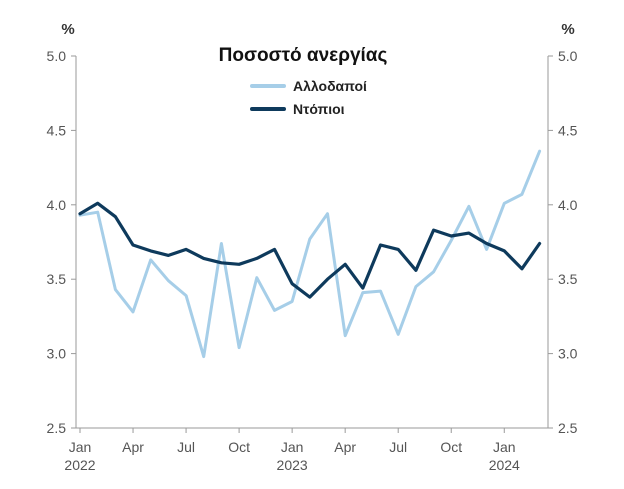 Image resolution: width=624 pixels, height=489 pixels. I want to click on right-tick-label: 5.0, so click(568, 56).